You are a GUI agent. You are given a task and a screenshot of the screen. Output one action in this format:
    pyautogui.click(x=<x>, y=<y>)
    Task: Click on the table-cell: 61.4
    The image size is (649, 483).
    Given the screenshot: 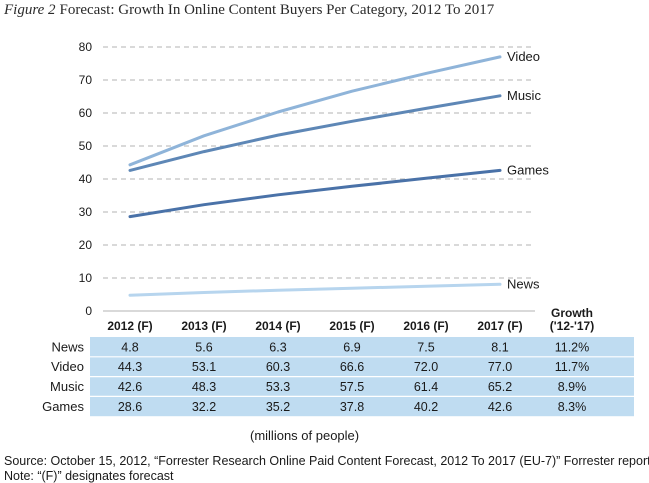 What is the action you would take?
    pyautogui.click(x=426, y=387)
    